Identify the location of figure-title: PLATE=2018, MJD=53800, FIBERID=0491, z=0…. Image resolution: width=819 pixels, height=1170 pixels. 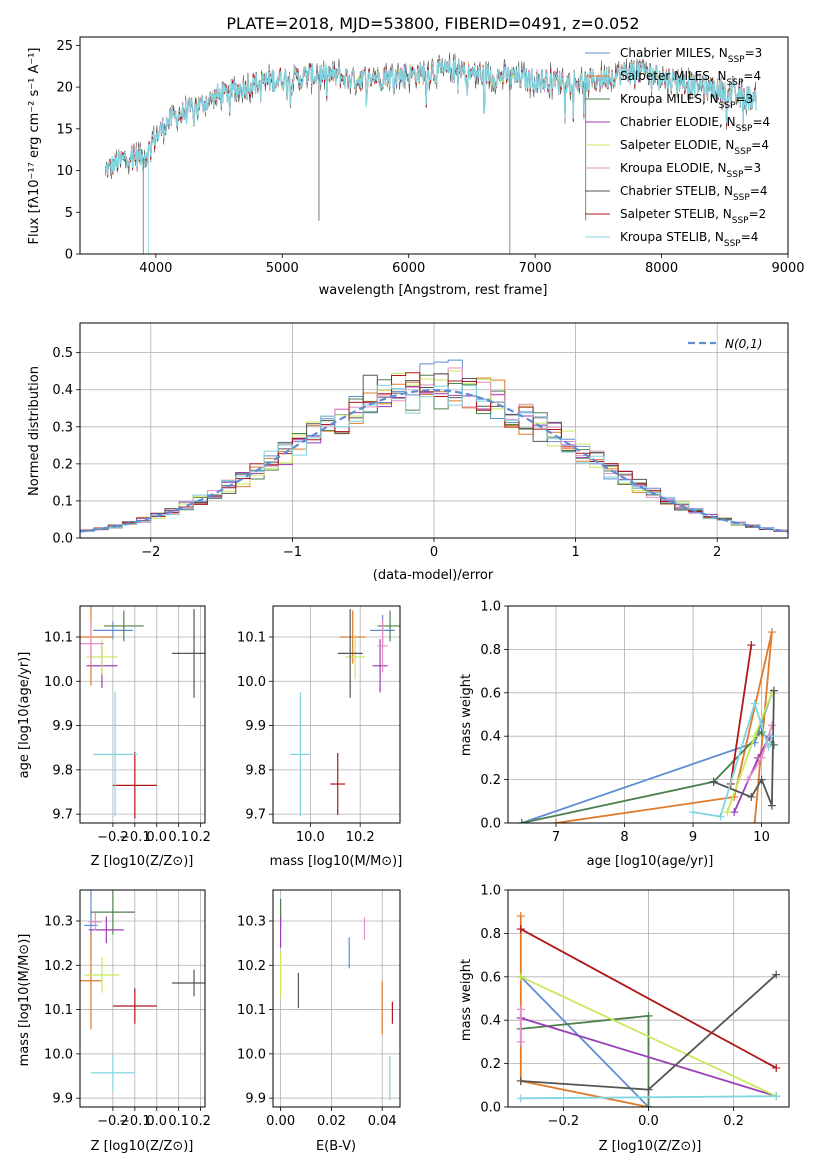
(432, 23).